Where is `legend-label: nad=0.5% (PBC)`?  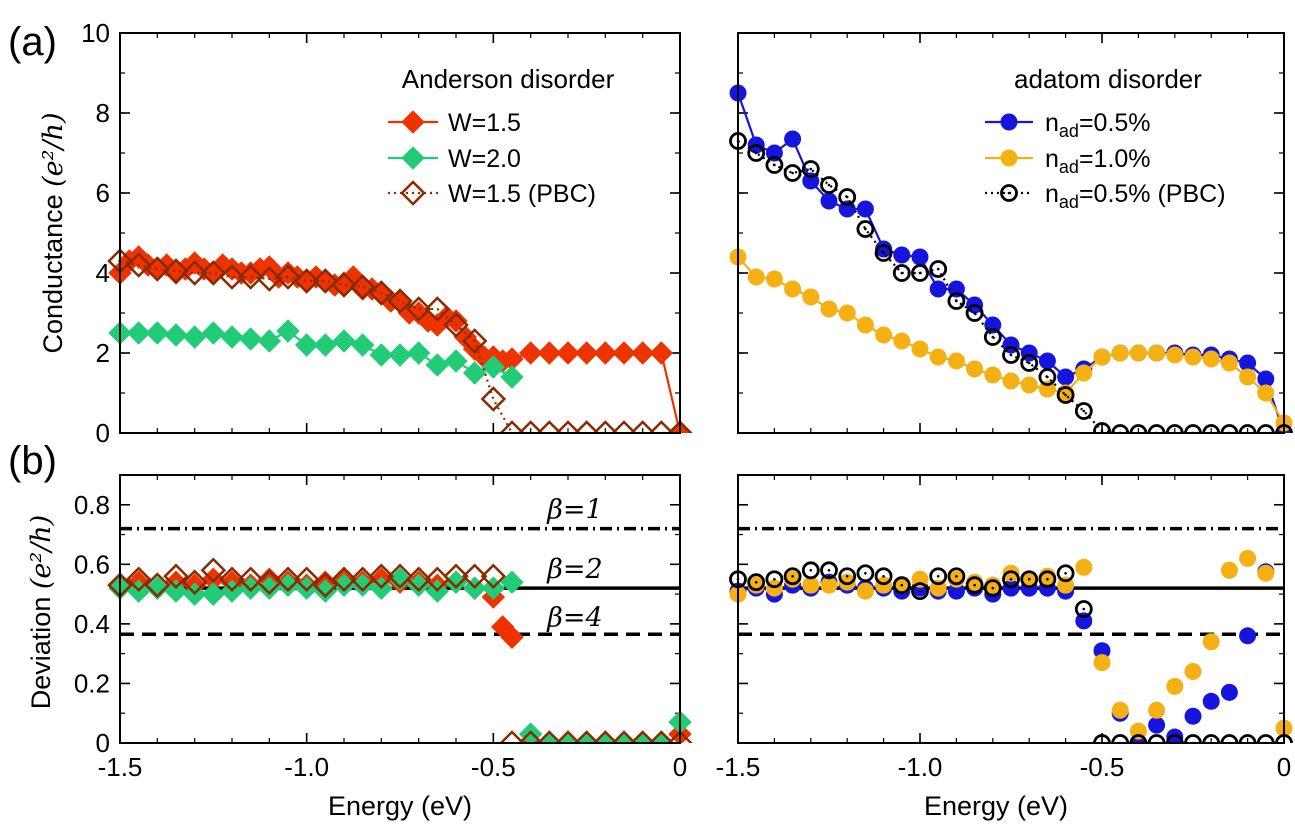
legend-label: nad=0.5% (PBC) is located at coordinates (1135, 196).